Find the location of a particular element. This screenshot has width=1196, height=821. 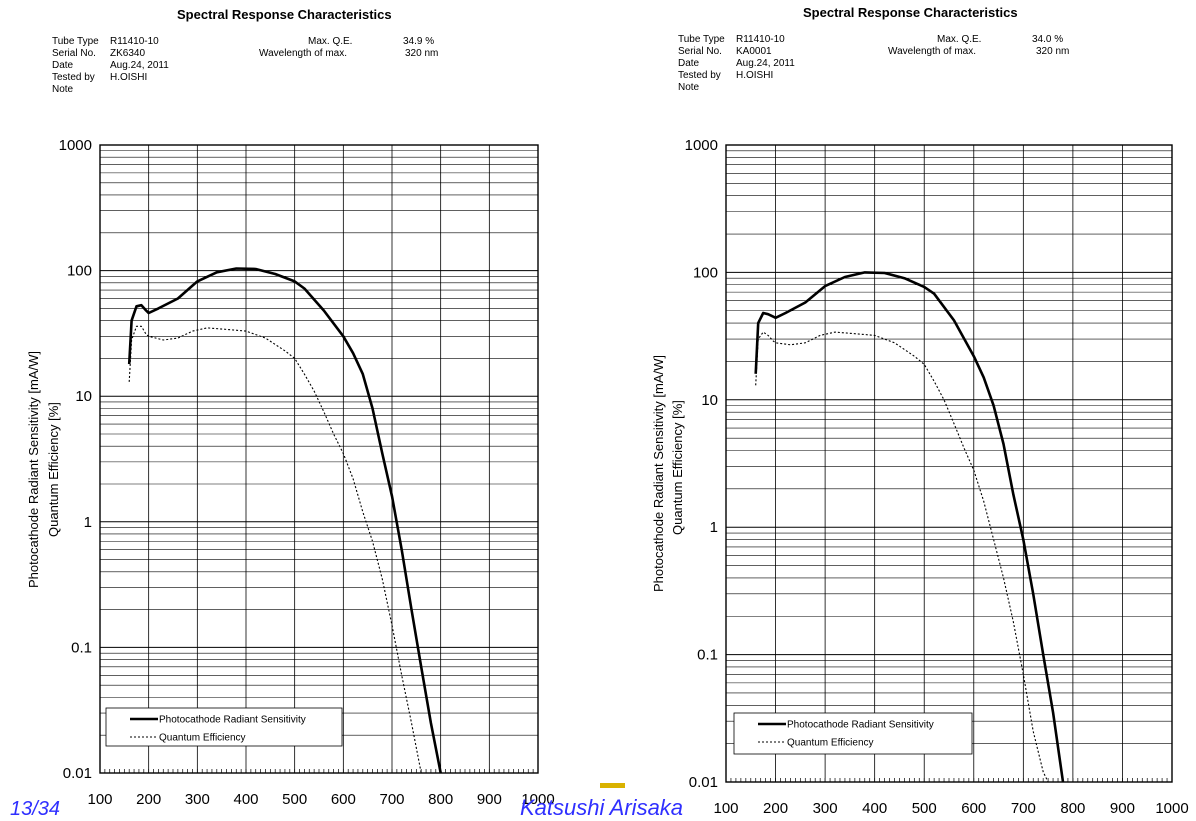

maxqe-value: 34.9 % is located at coordinates (419, 41).